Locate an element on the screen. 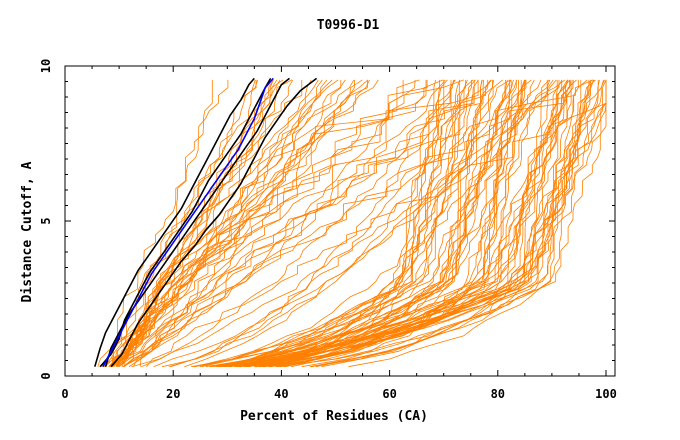 The image size is (680, 440). chart-title: T0996-D1 is located at coordinates (348, 25).